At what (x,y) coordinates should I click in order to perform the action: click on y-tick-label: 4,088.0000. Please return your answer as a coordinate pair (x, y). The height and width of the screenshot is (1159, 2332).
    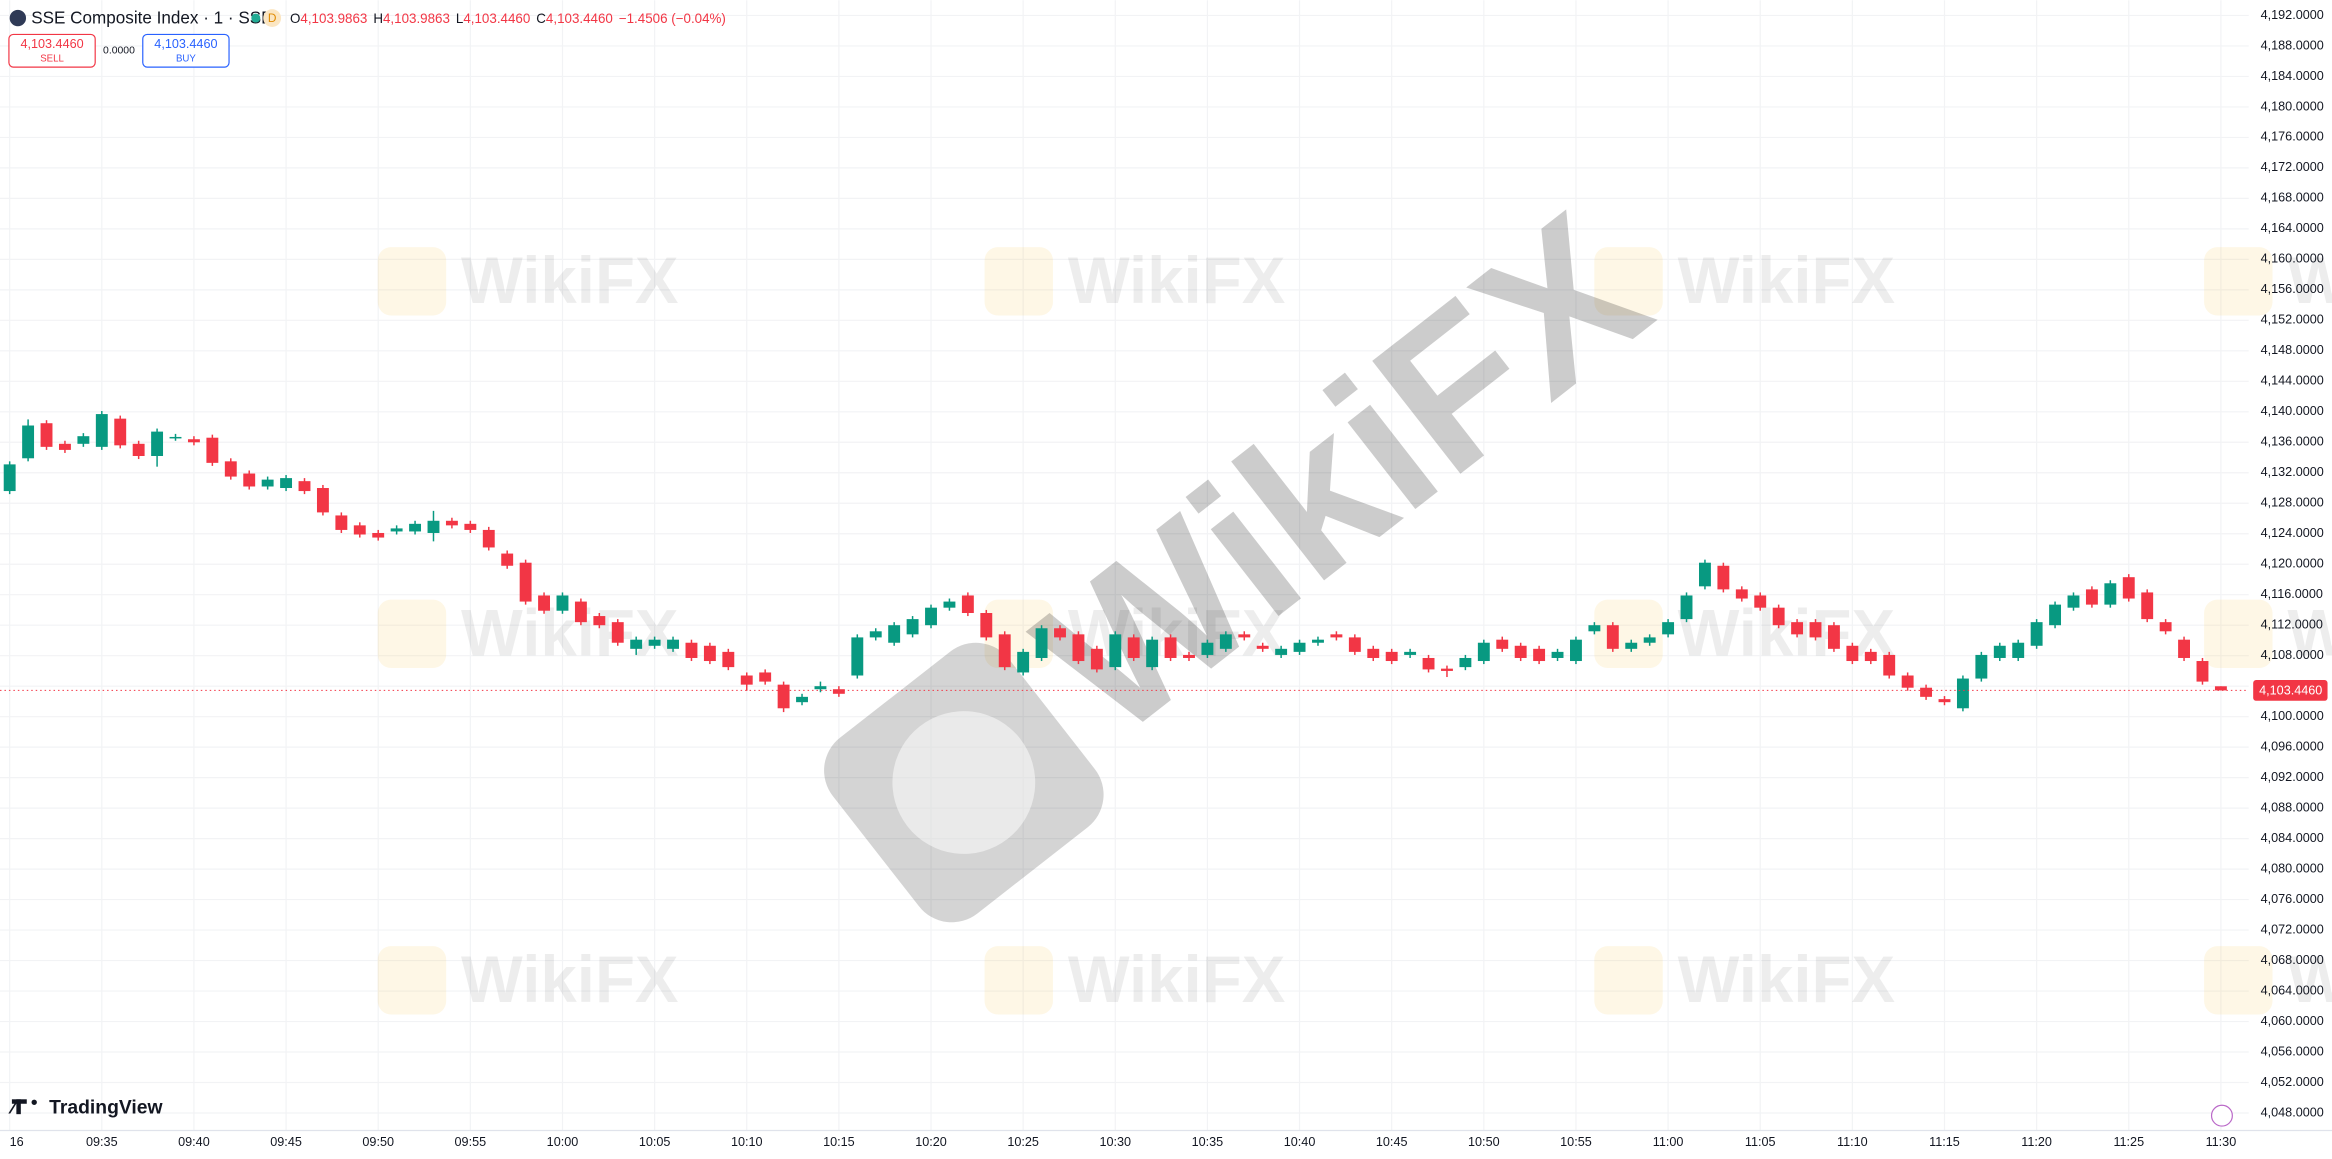
    Looking at the image, I should click on (2292, 807).